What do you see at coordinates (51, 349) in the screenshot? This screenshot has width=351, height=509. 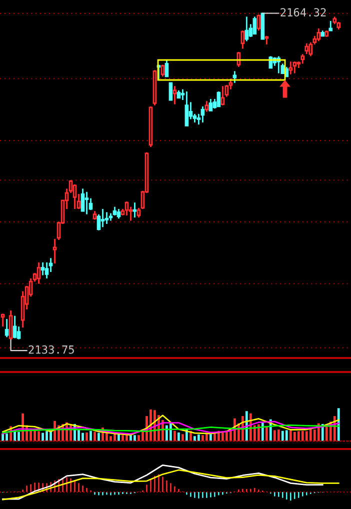 I see `annotation: 2133.75` at bounding box center [51, 349].